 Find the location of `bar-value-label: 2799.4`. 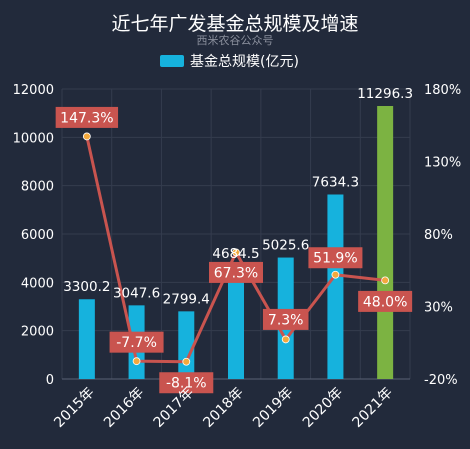

bar-value-label: 2799.4 is located at coordinates (186, 299).